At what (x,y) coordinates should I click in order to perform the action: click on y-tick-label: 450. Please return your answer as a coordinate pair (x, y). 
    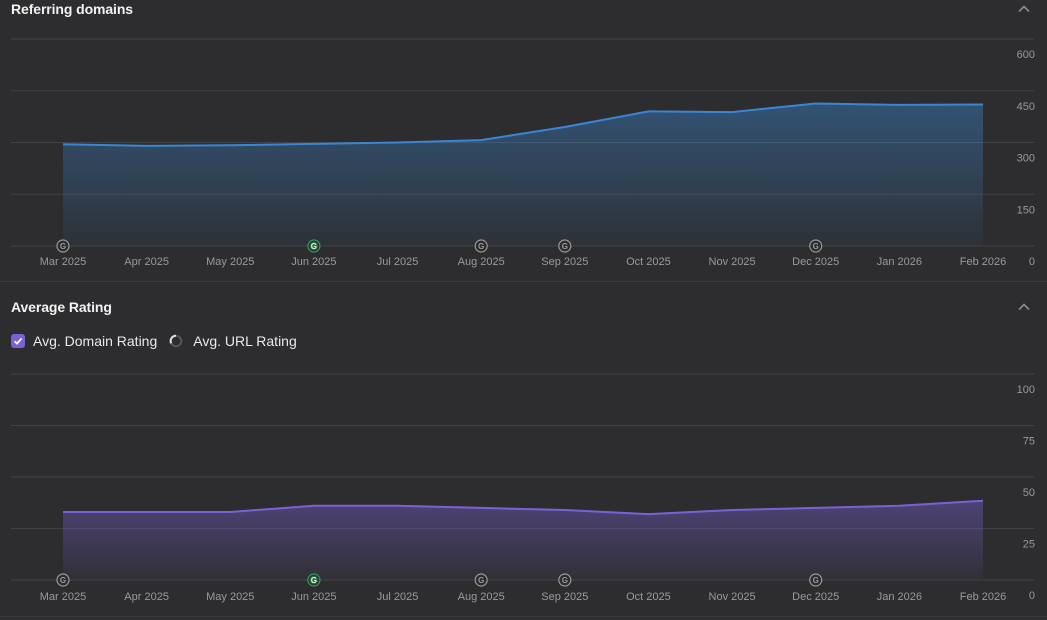
    Looking at the image, I should click on (1026, 107).